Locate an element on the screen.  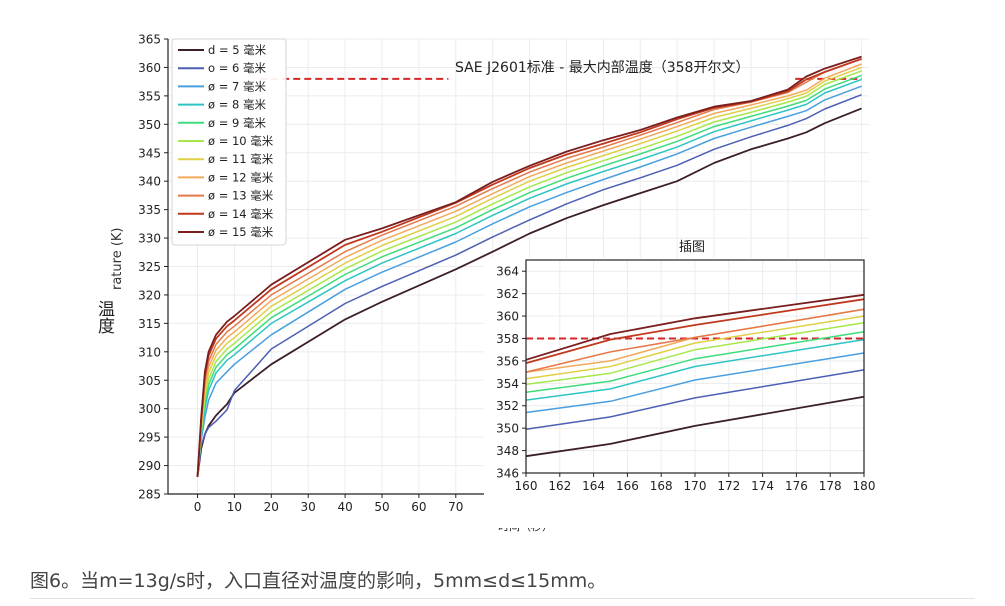
x-tick-label: 180 is located at coordinates (864, 486).